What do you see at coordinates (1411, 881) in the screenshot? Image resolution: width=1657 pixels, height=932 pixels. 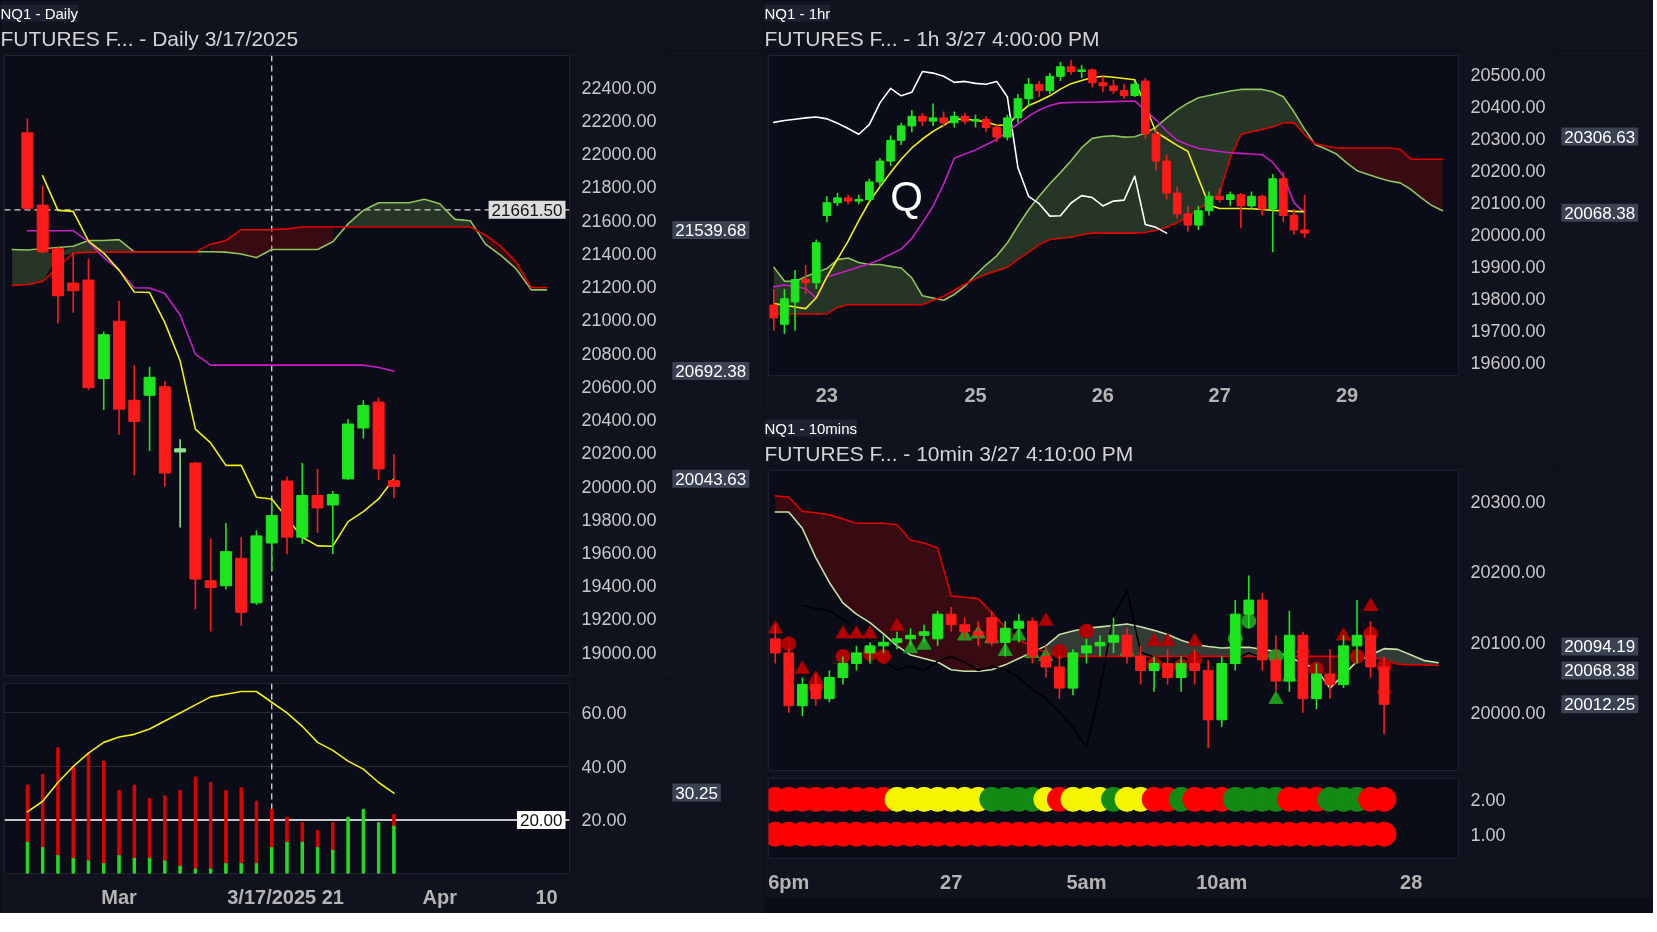 I see `x-tick-label: 28` at bounding box center [1411, 881].